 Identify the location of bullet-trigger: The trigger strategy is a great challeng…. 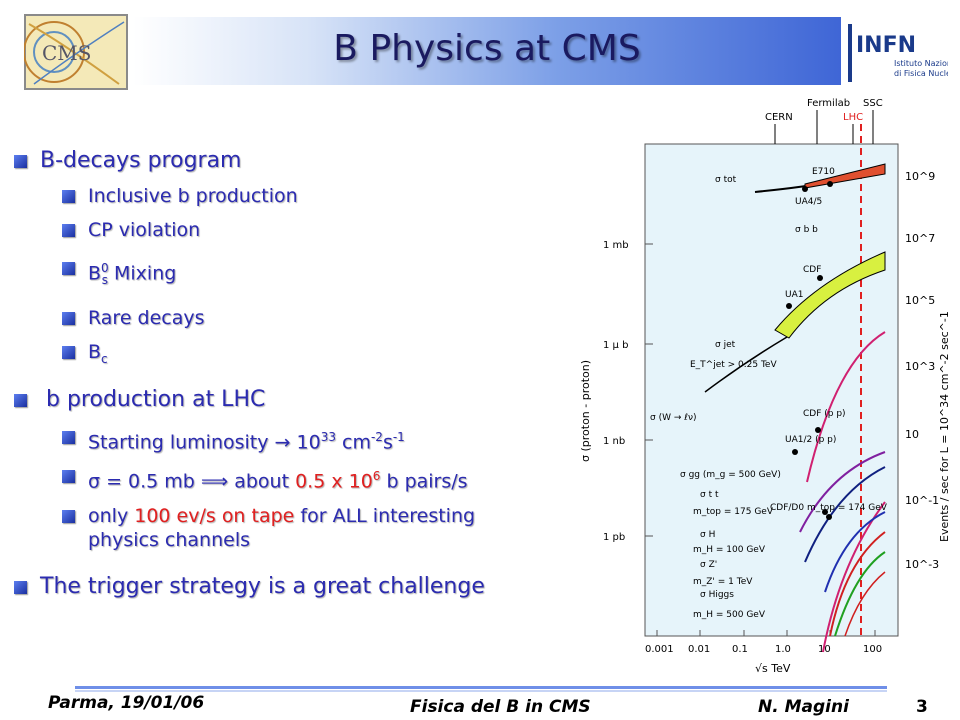
(294, 587).